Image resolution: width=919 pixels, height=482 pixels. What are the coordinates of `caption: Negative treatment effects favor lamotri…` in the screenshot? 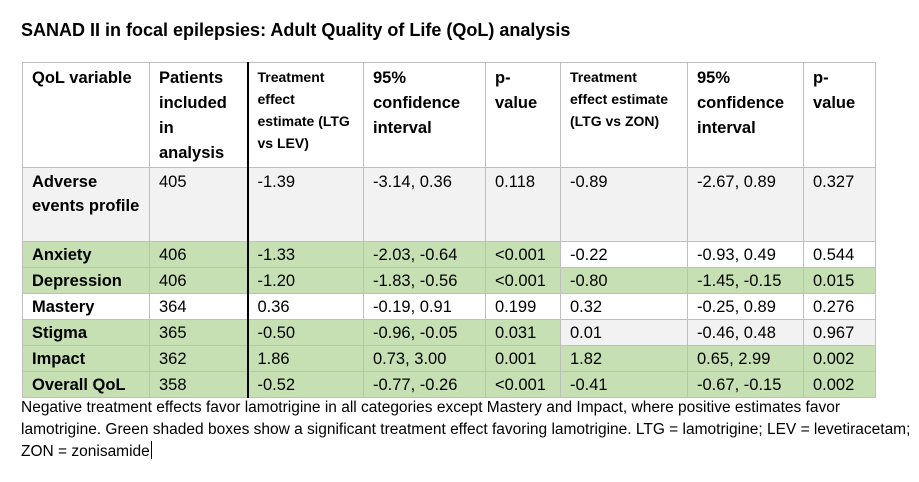 It's located at (466, 430).